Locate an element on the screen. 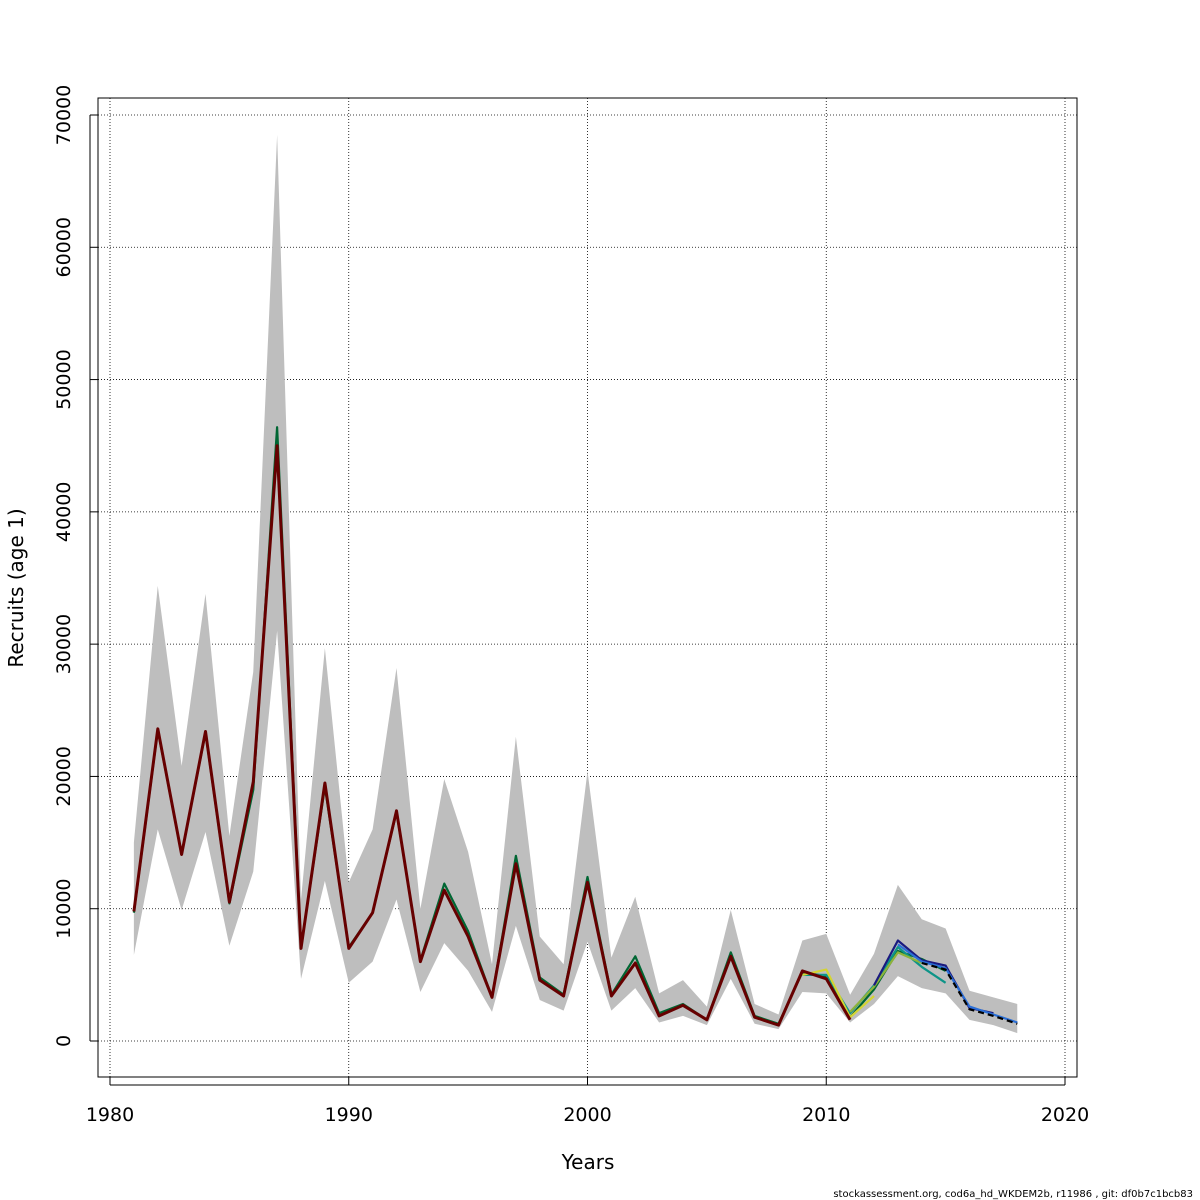 The height and width of the screenshot is (1200, 1200). y-tick-label: 40000 is located at coordinates (64, 512).